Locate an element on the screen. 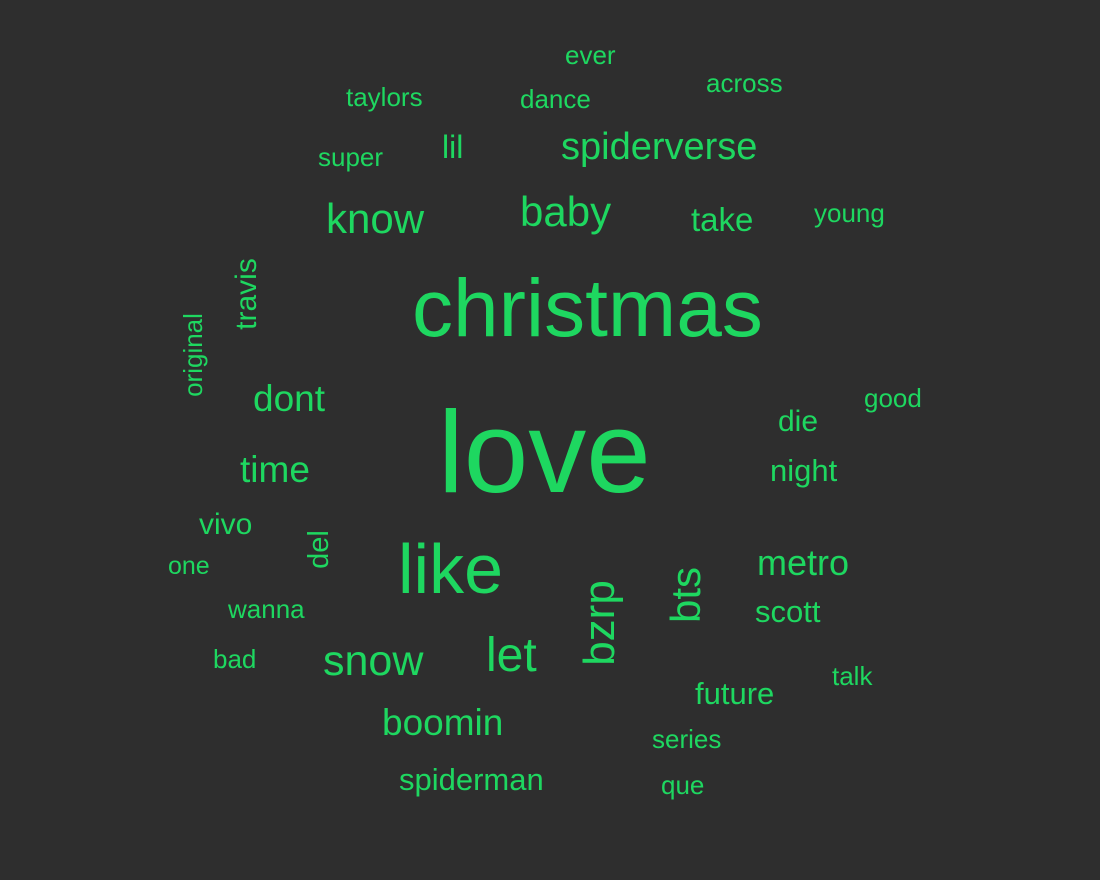 The width and height of the screenshot is (1100, 880). word-taylors: taylors is located at coordinates (384, 97).